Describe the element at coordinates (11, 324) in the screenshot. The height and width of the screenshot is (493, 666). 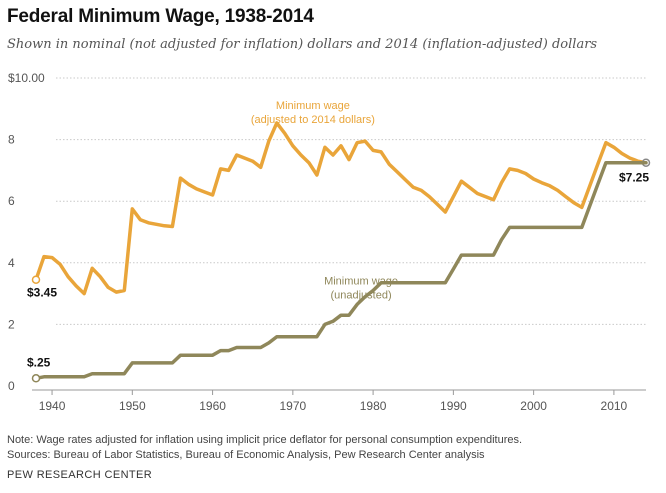
I see `y-tick-label: 2` at that location.